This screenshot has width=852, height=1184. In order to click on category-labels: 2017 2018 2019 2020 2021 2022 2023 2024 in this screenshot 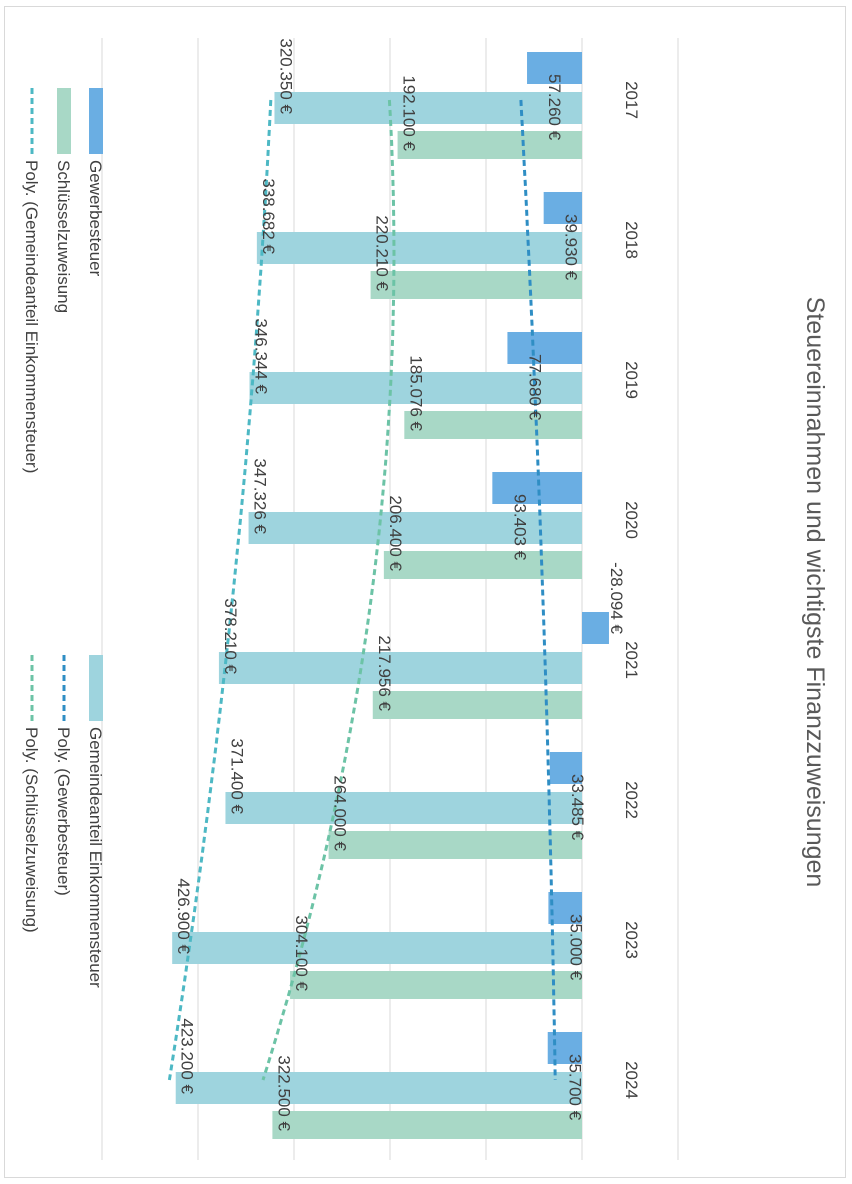, I will do `click(631, 590)`.